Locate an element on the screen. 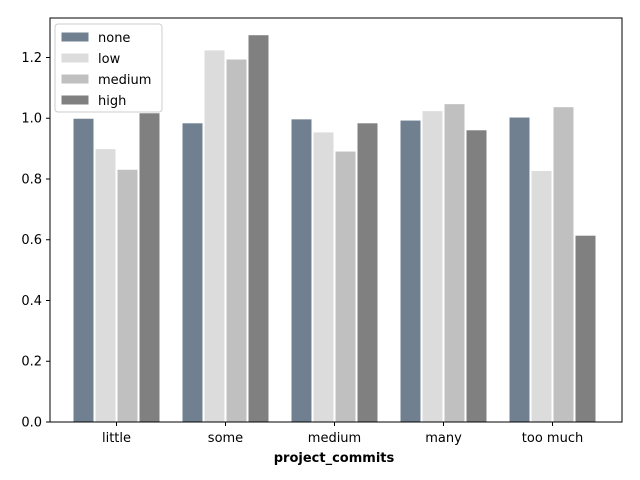 The height and width of the screenshot is (480, 640). y-tick-label: 0.2 is located at coordinates (31, 362).